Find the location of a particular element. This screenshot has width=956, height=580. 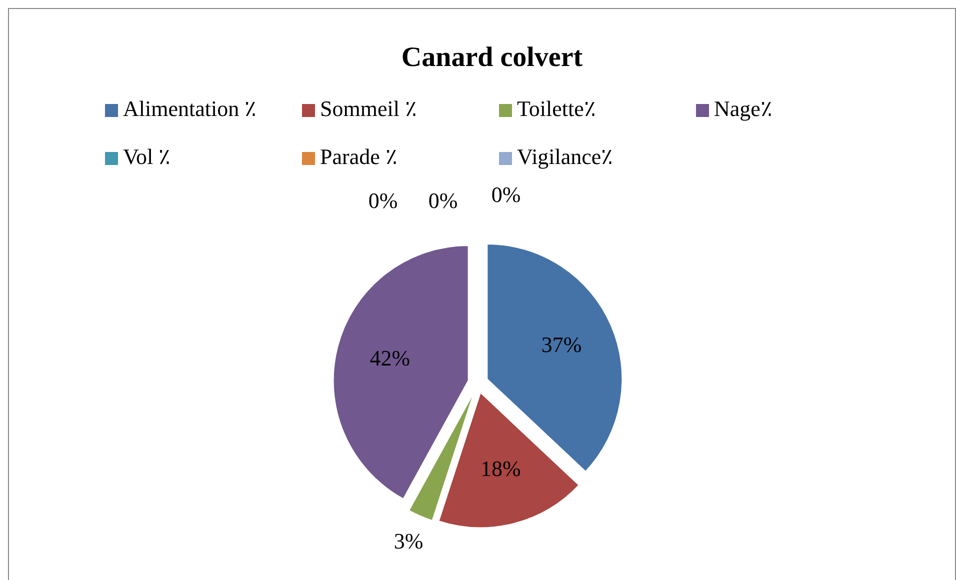

legend-label: Nage٪ is located at coordinates (743, 109).